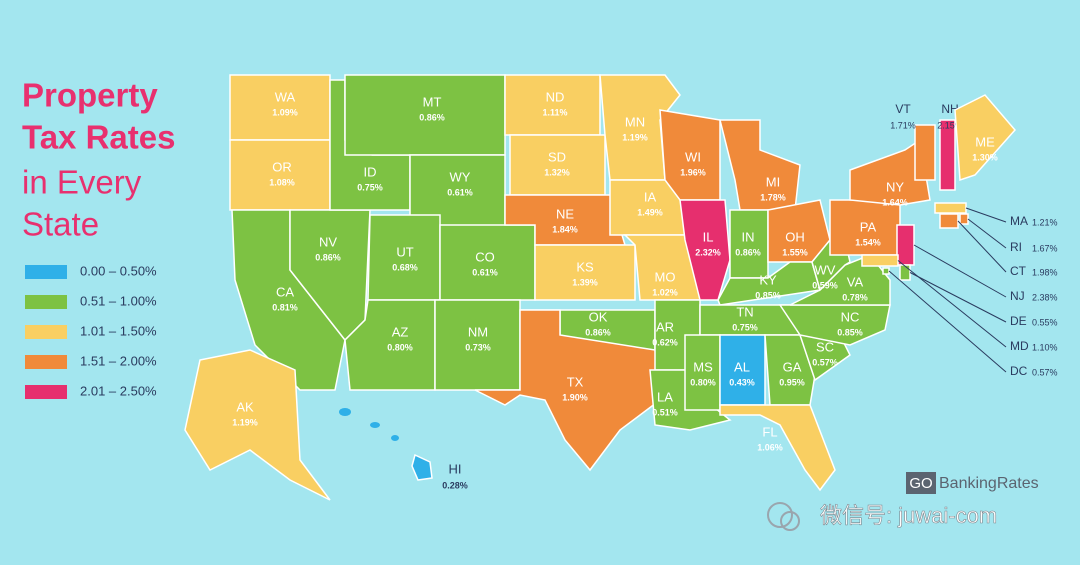 The width and height of the screenshot is (1080, 565). What do you see at coordinates (693, 172) in the screenshot?
I see `state-rate: 1.96%` at bounding box center [693, 172].